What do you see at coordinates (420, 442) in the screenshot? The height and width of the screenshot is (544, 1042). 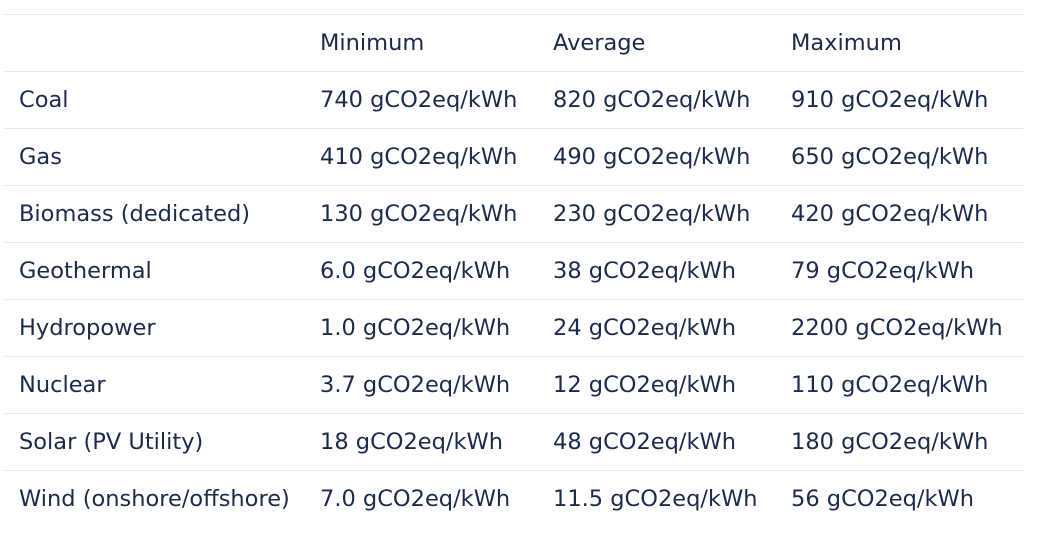 I see `minimum-cell: 18 gCO2eq/kWh` at bounding box center [420, 442].